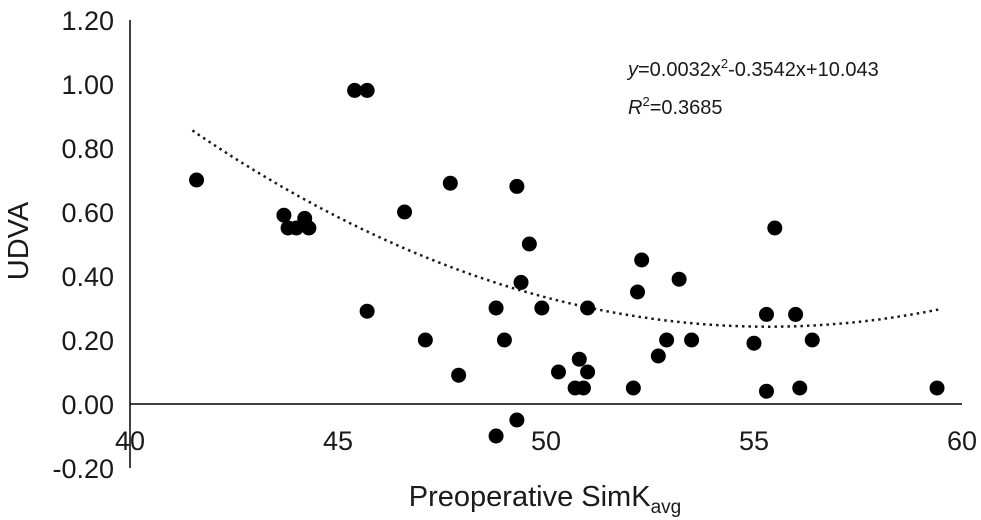  I want to click on r2-value: =0.3685, so click(686, 108).